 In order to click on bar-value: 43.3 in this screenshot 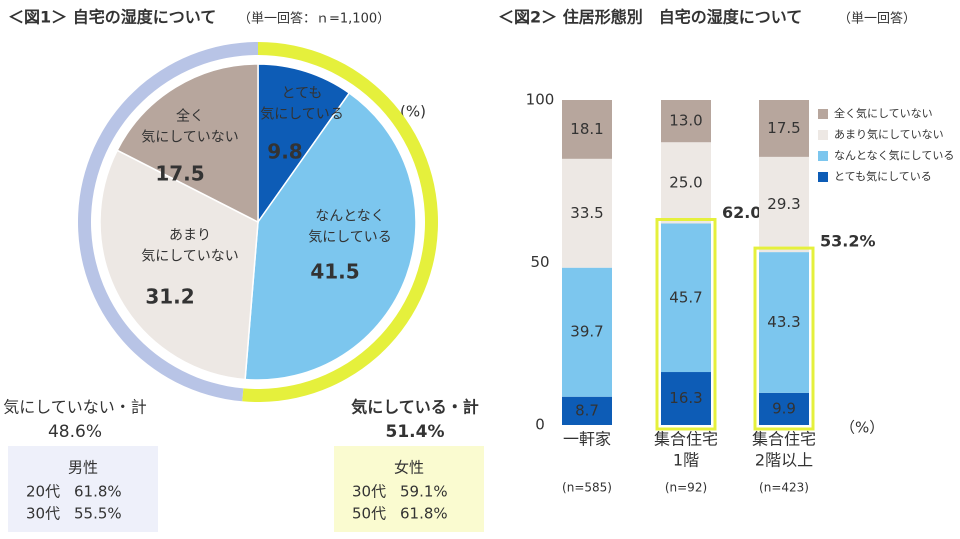, I will do `click(783, 322)`.